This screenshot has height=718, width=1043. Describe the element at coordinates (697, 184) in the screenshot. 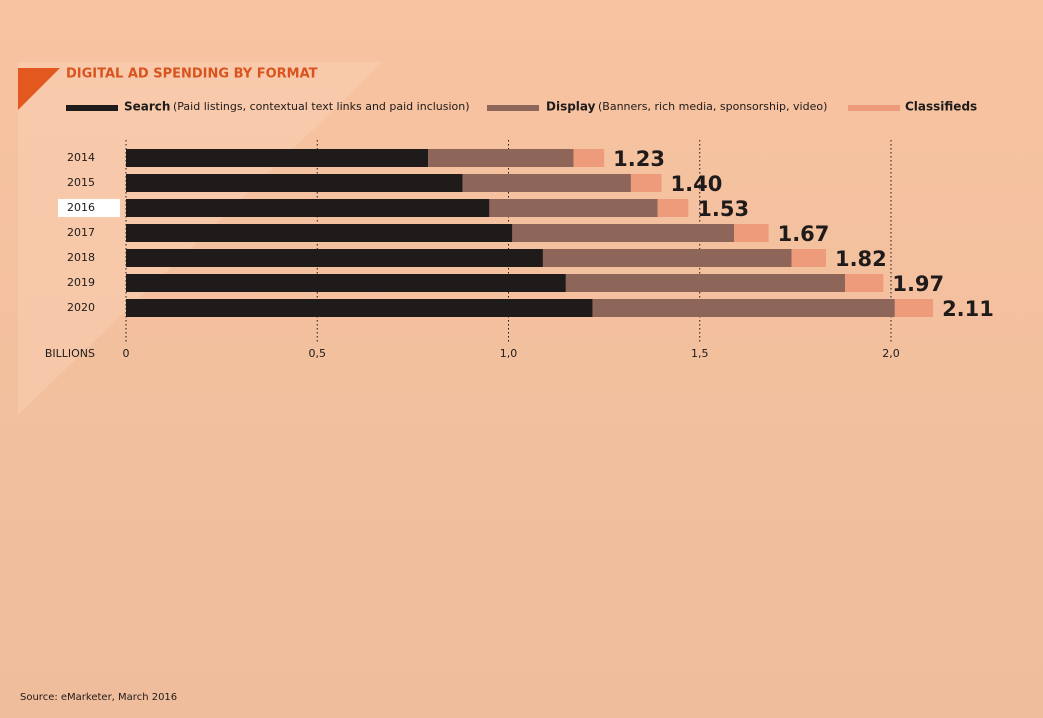

I see `total-label: 1.40` at that location.